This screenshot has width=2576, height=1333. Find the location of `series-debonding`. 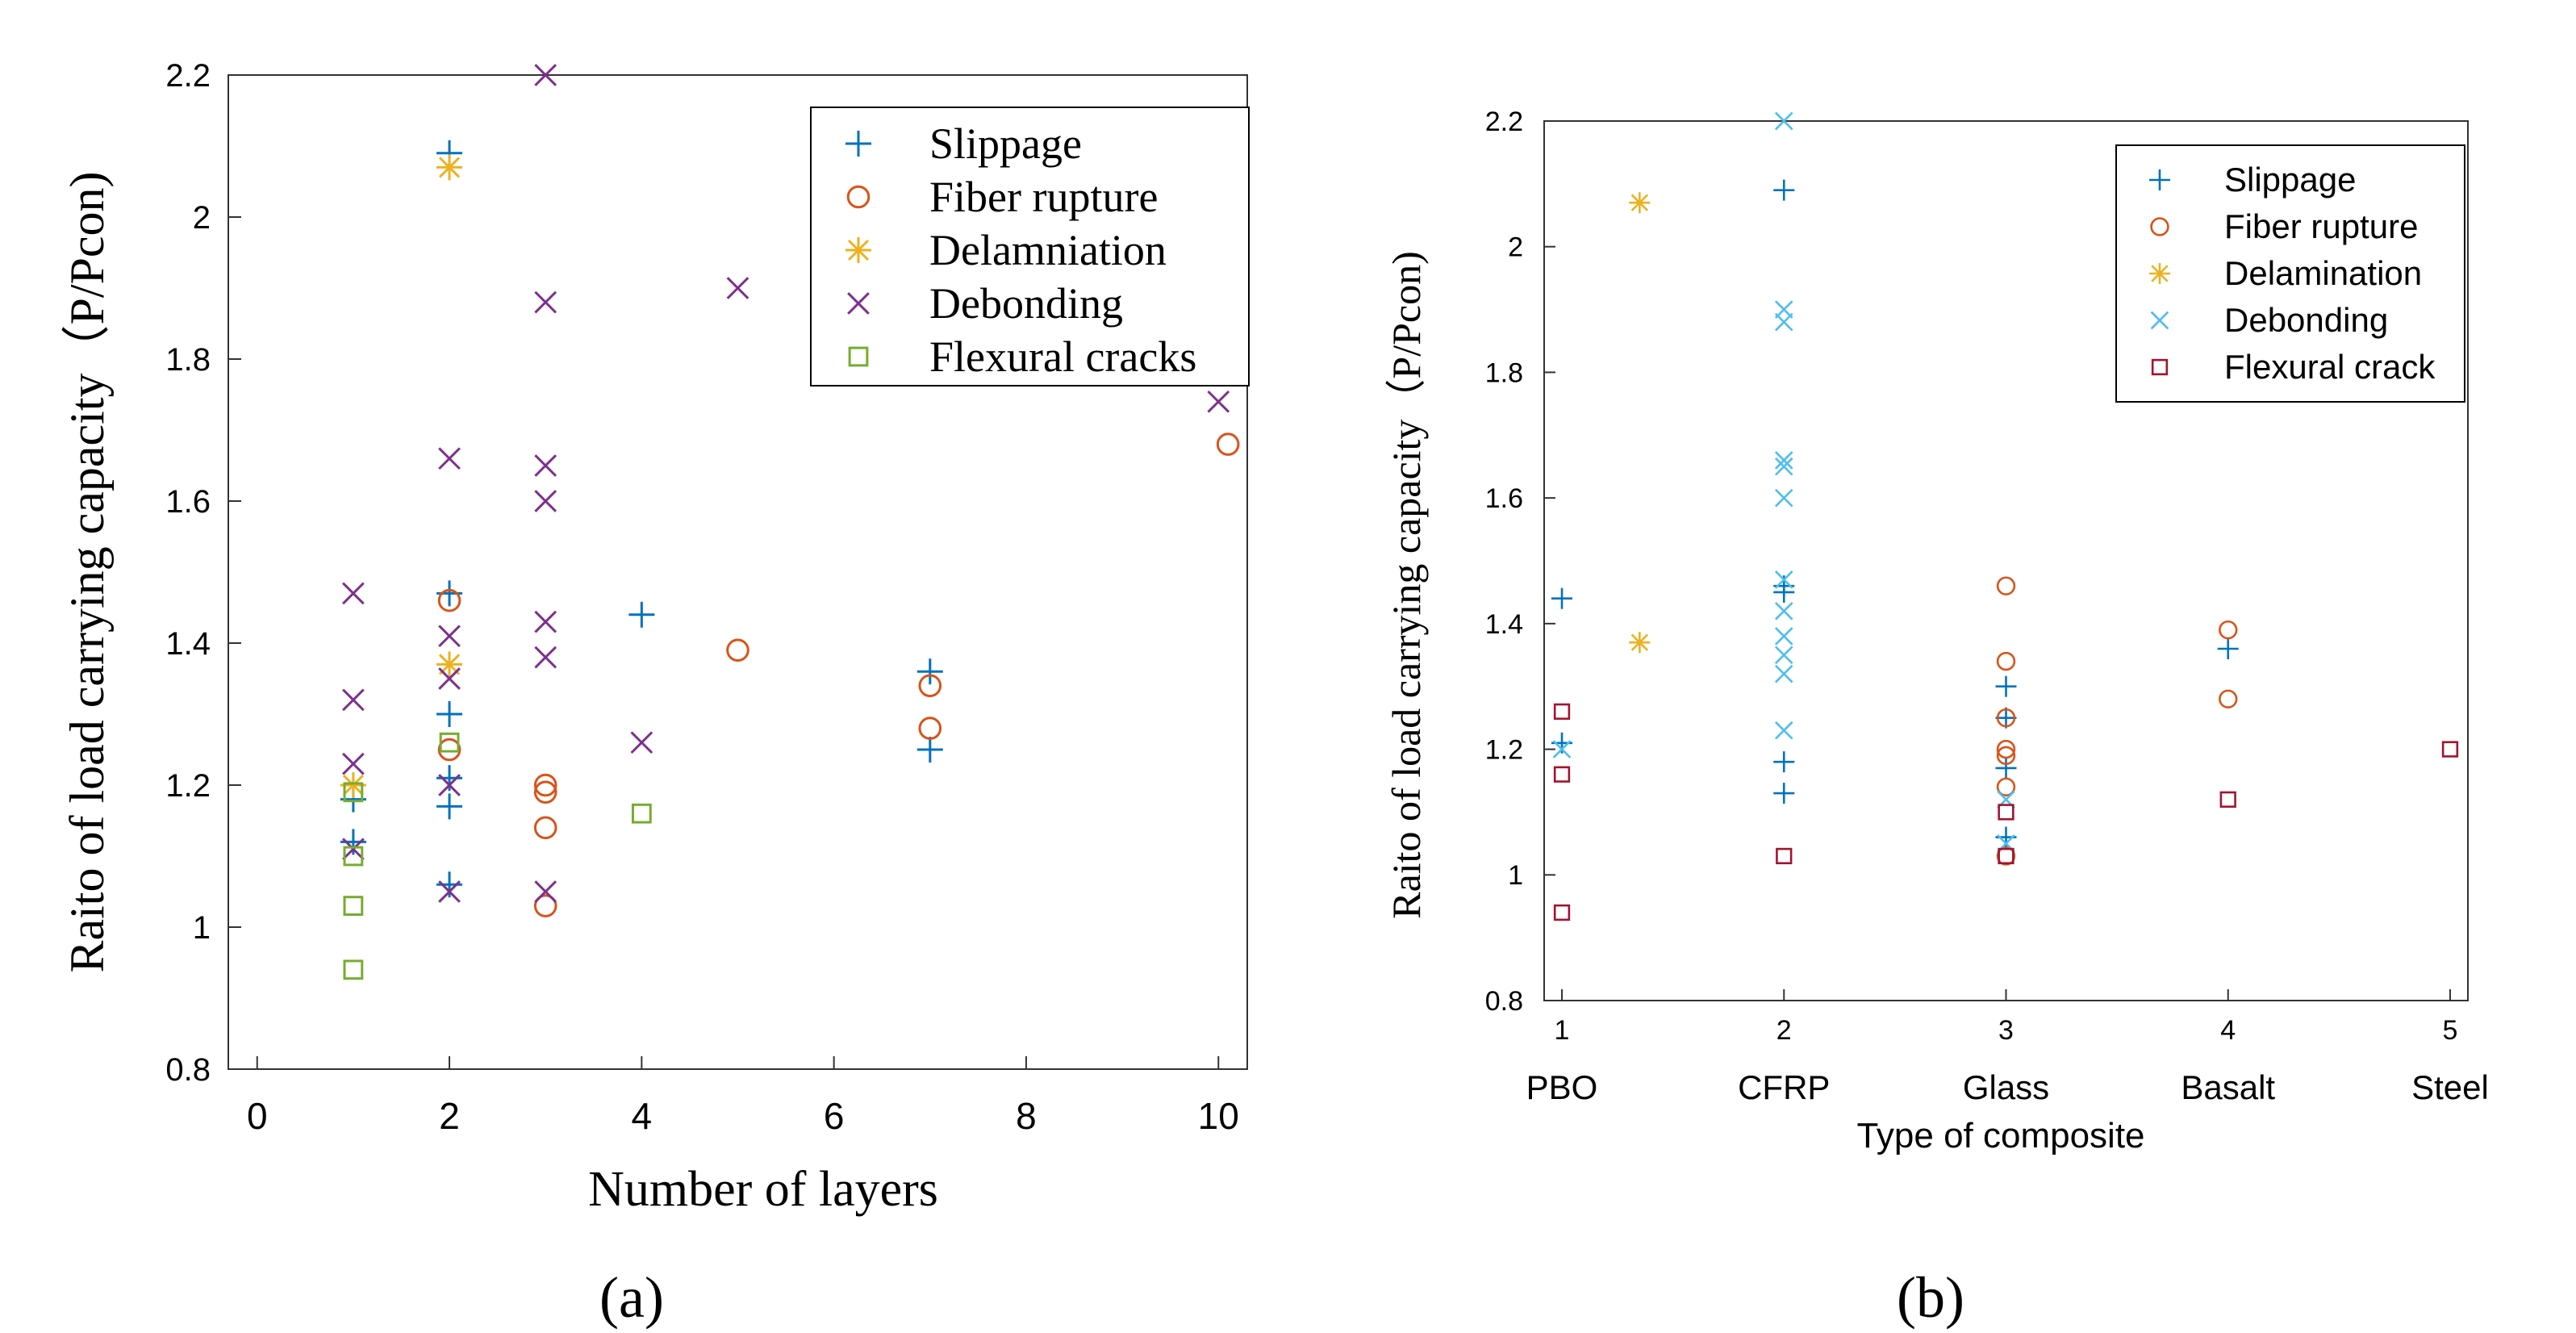

series-debonding is located at coordinates (1784, 482).